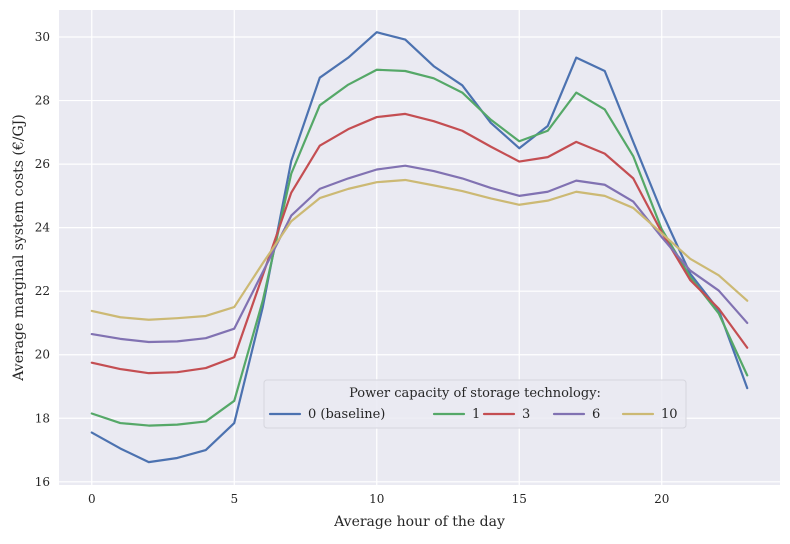 The image size is (790, 544). Describe the element at coordinates (376, 499) in the screenshot. I see `x-tick-label: 10` at that location.